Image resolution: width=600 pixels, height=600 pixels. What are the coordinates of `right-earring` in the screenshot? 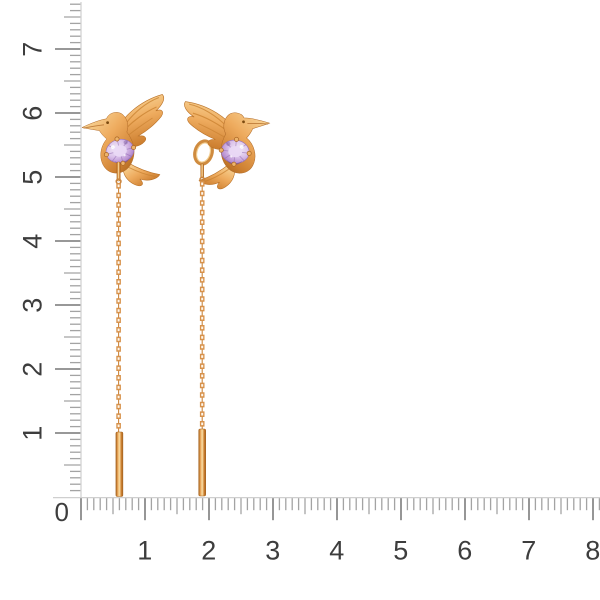 It's located at (231, 293).